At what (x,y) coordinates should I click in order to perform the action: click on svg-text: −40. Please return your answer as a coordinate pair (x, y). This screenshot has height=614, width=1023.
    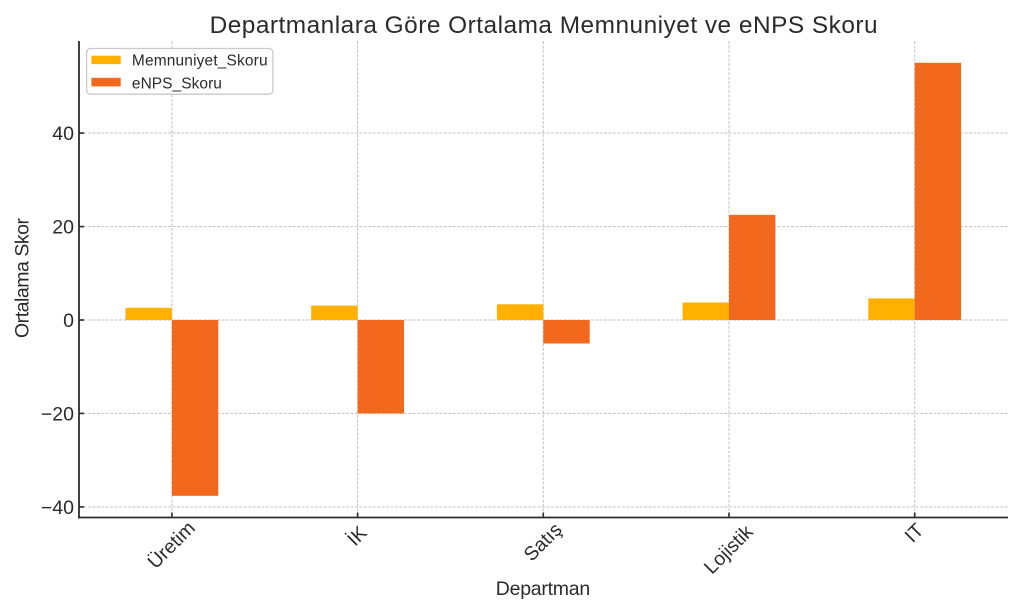
    Looking at the image, I should click on (57, 508).